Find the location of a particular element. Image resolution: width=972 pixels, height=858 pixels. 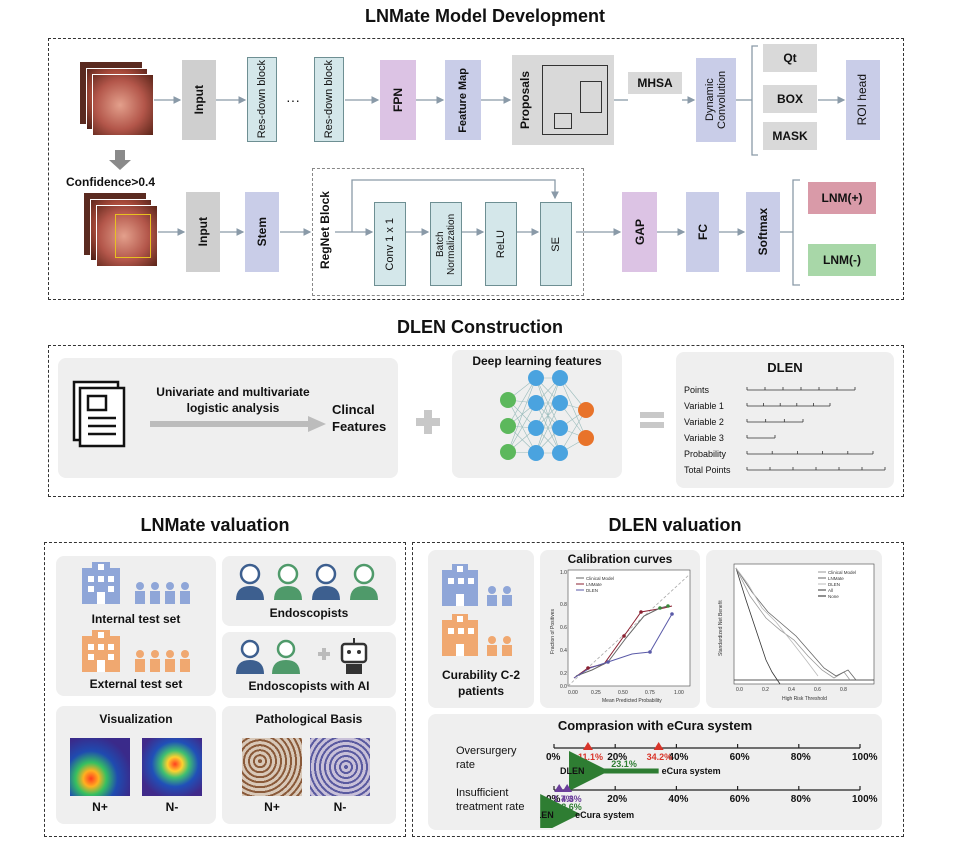

dca-xlabel: High Risk Threshold is located at coordinates (804, 699).